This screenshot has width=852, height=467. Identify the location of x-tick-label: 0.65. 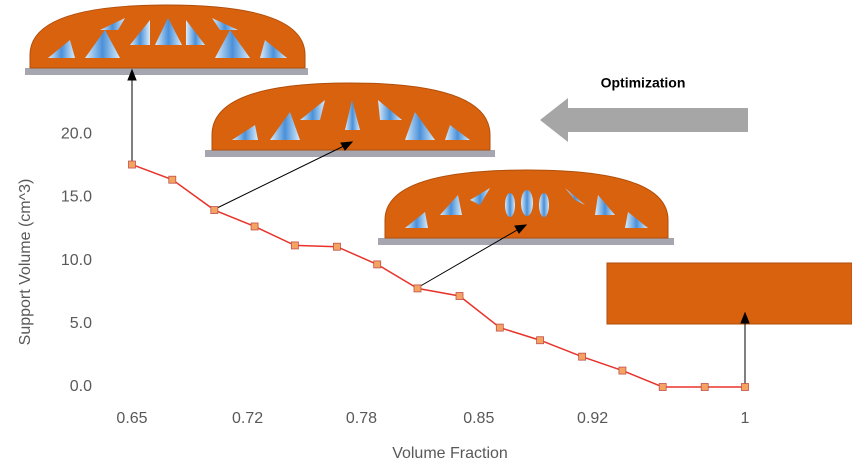
(131, 418).